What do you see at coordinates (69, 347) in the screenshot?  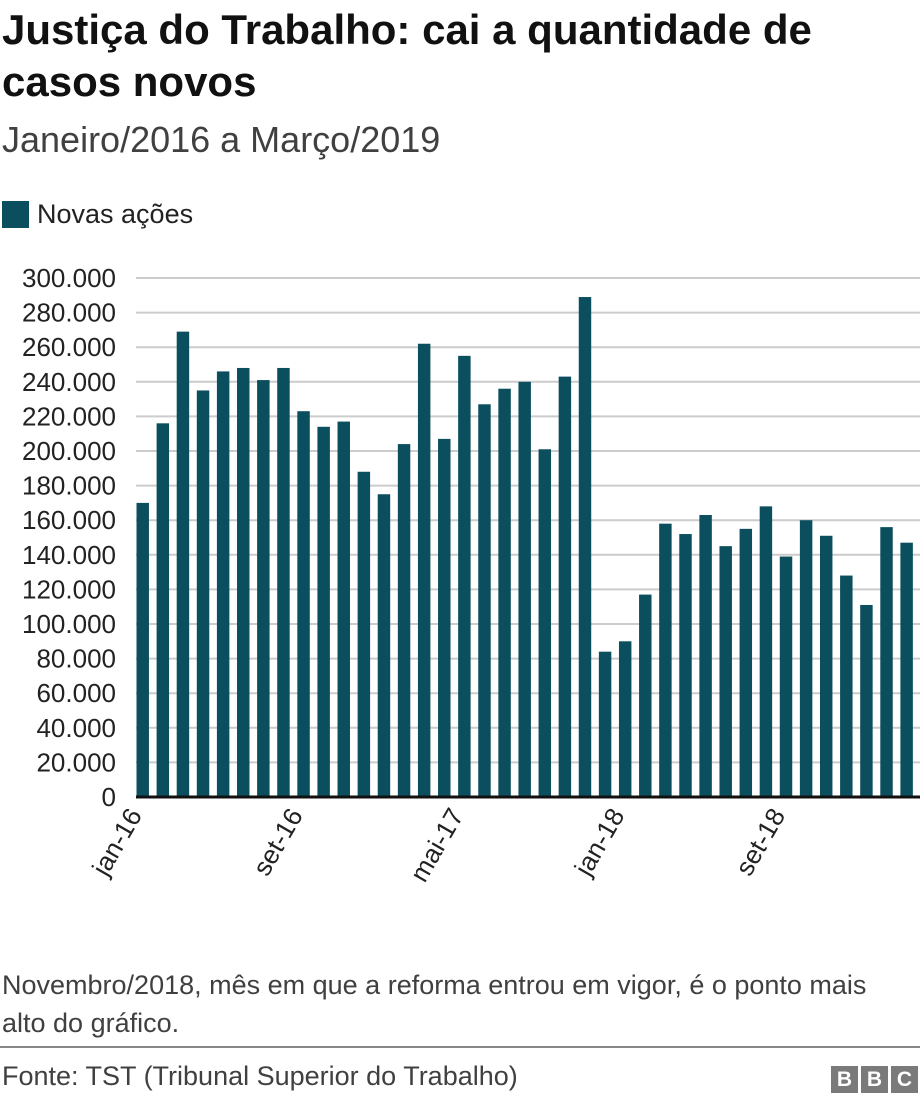 I see `y-tick-label: 260.000` at bounding box center [69, 347].